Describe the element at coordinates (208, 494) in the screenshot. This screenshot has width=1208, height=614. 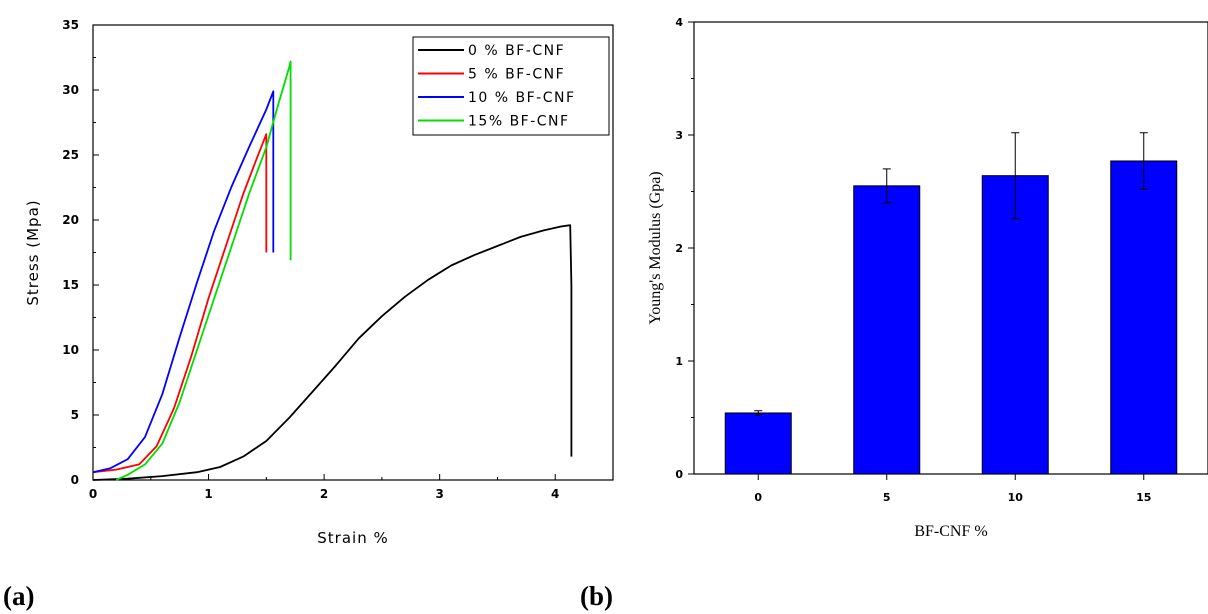
I see `x-tick-label: 1` at that location.